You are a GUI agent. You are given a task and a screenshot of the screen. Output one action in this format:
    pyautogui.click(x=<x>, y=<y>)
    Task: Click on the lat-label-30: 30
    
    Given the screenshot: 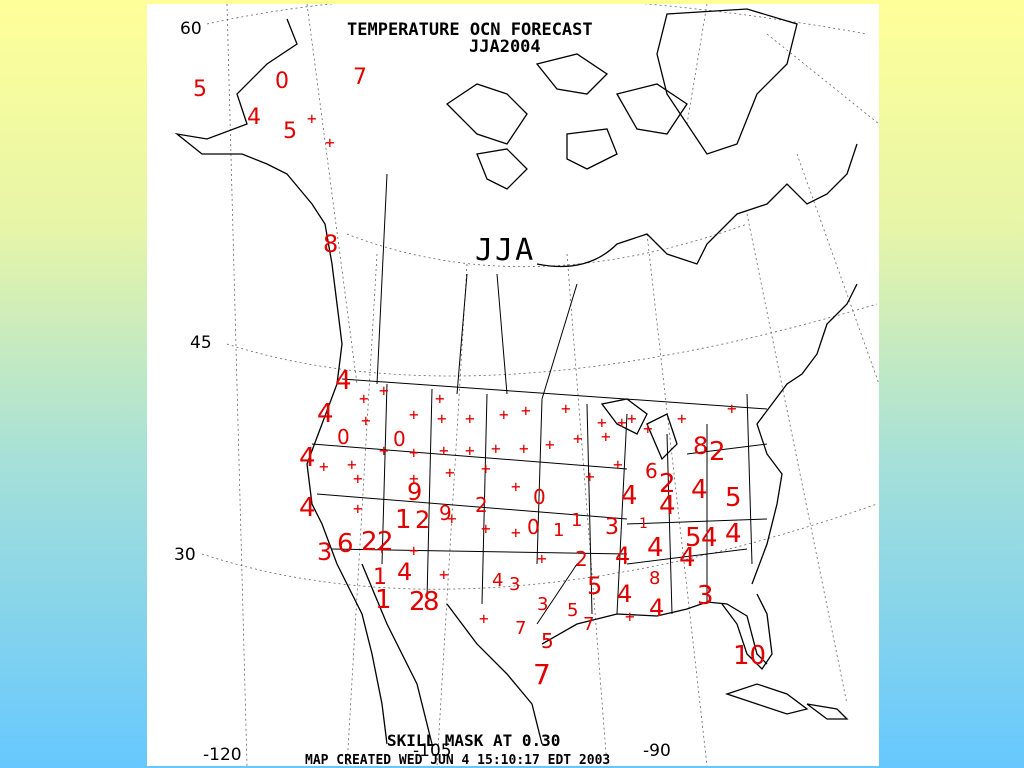 What is the action you would take?
    pyautogui.click(x=185, y=555)
    